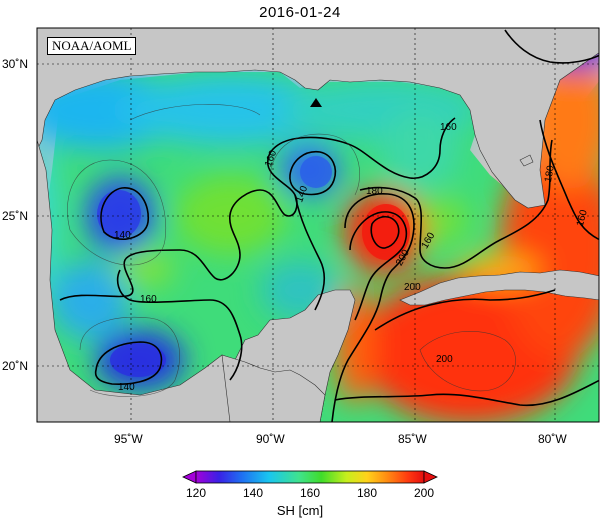 The width and height of the screenshot is (600, 523). What do you see at coordinates (310, 493) in the screenshot?
I see `colorbar-tick: 160` at bounding box center [310, 493].